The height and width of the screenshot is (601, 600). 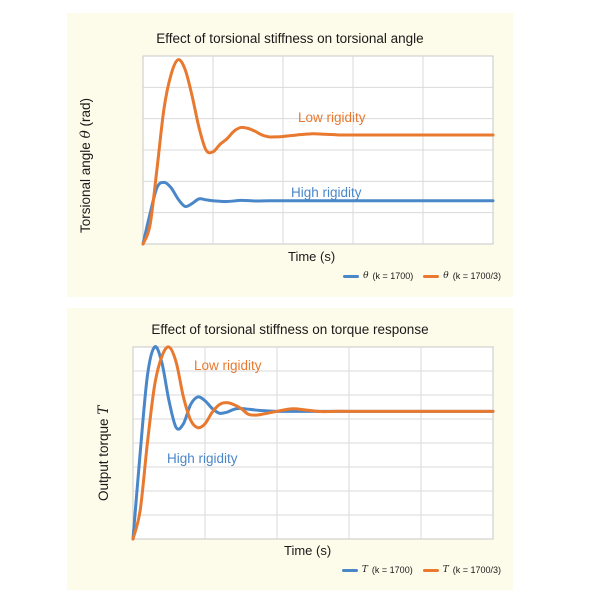 I want to click on y-axis-label: Torsional angle θ (rad), so click(x=86, y=165).